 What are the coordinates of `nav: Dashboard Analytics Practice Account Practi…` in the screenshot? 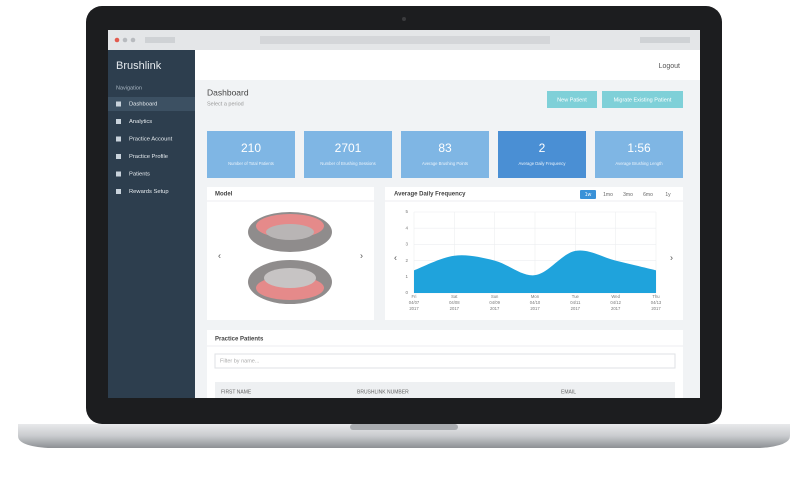 It's located at (151, 146).